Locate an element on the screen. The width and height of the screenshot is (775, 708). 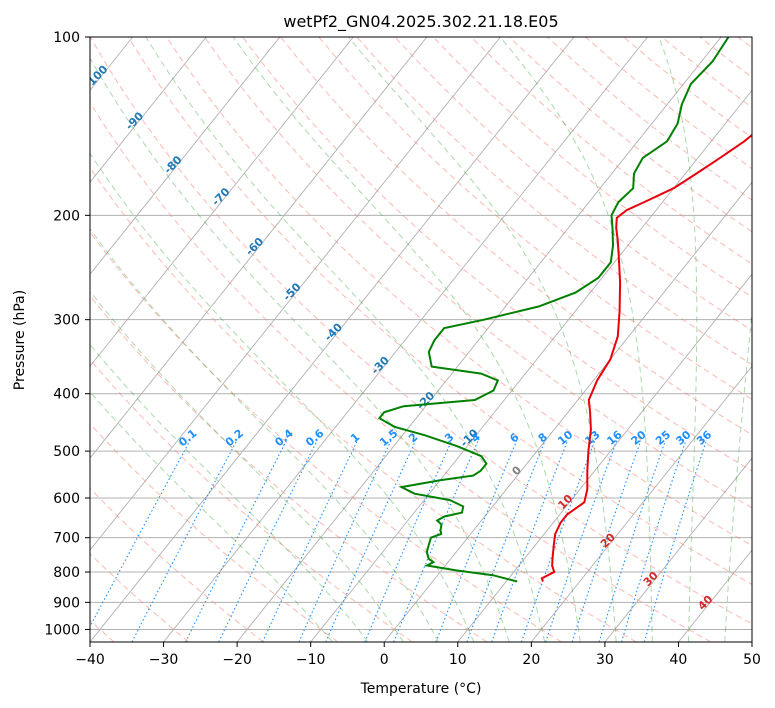
chart-title: wetPf2_GN04.2025.302.21.18.E05 is located at coordinates (420, 22).